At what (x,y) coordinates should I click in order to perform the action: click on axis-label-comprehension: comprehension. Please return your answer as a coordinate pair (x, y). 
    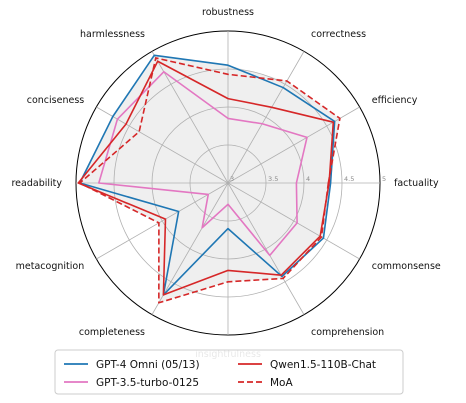
    Looking at the image, I should click on (347, 332).